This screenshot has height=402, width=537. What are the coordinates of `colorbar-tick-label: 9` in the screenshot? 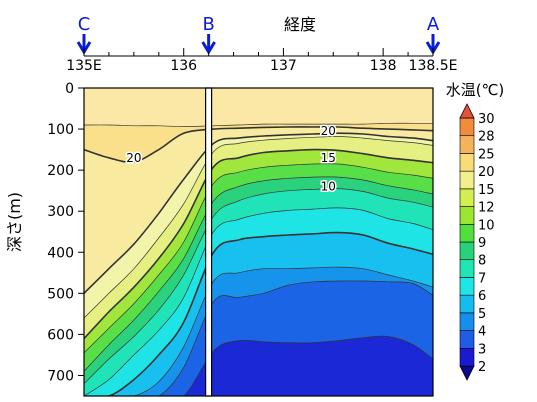 It's located at (482, 243).